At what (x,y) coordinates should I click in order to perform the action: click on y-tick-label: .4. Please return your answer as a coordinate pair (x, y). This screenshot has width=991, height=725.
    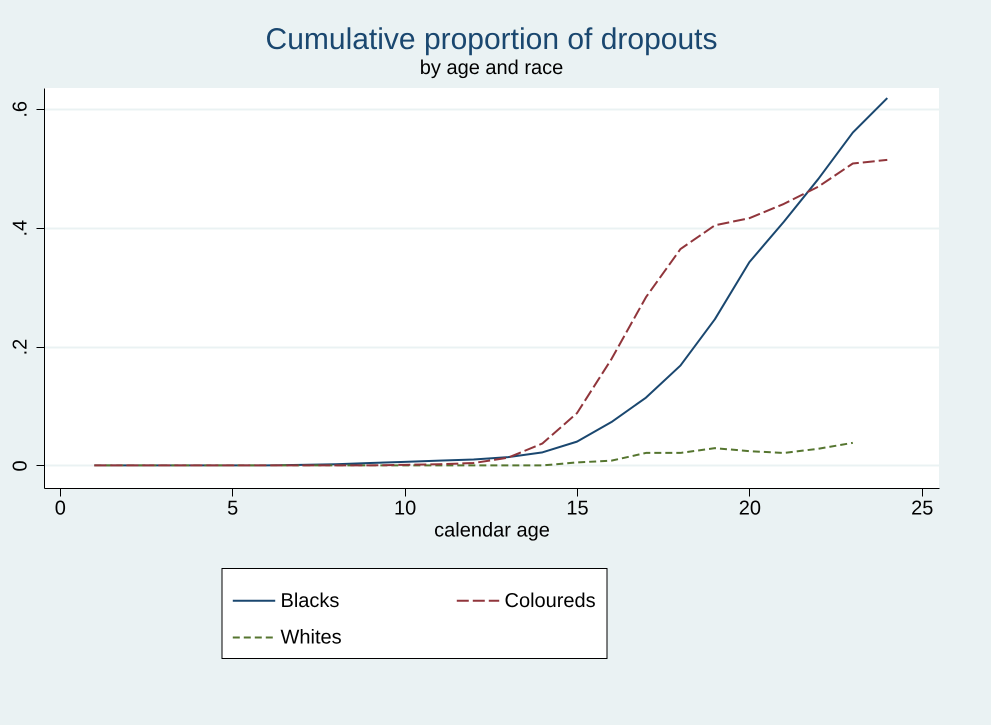
    Looking at the image, I should click on (21, 228).